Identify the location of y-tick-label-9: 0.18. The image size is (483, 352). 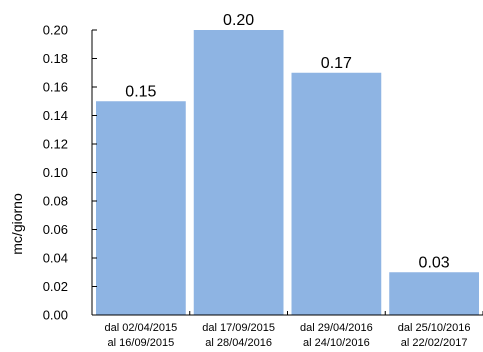
(55, 58).